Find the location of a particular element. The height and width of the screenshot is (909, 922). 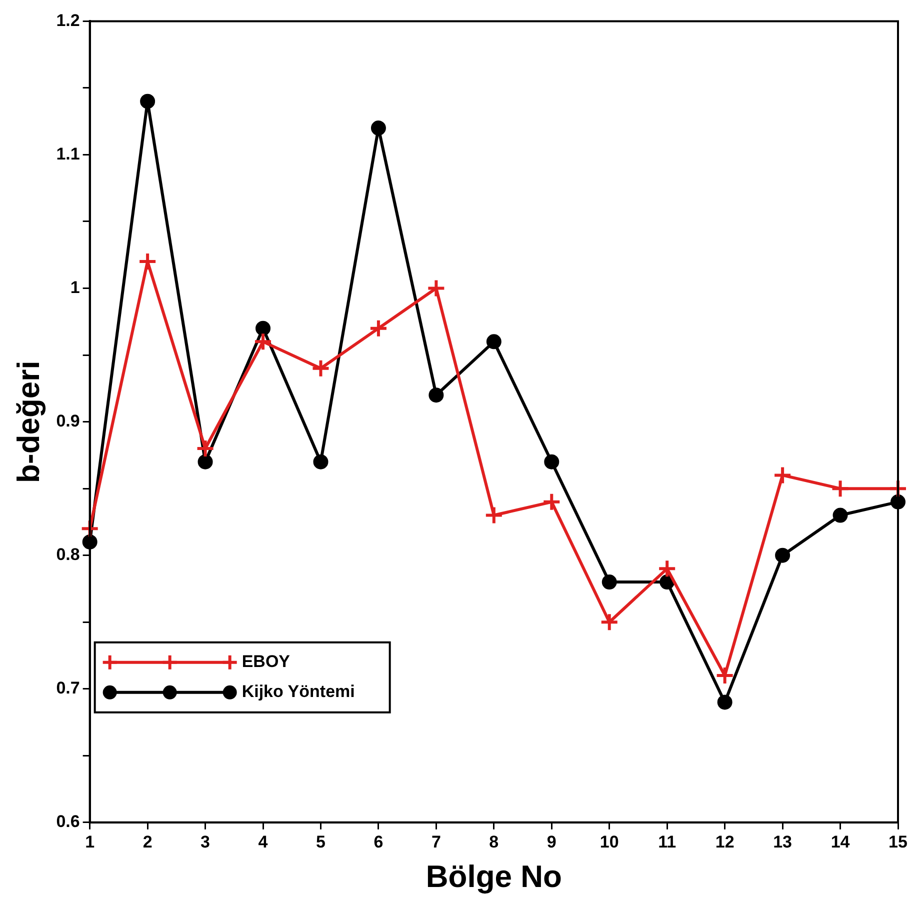

y-tick-label: 0.6 is located at coordinates (68, 822).